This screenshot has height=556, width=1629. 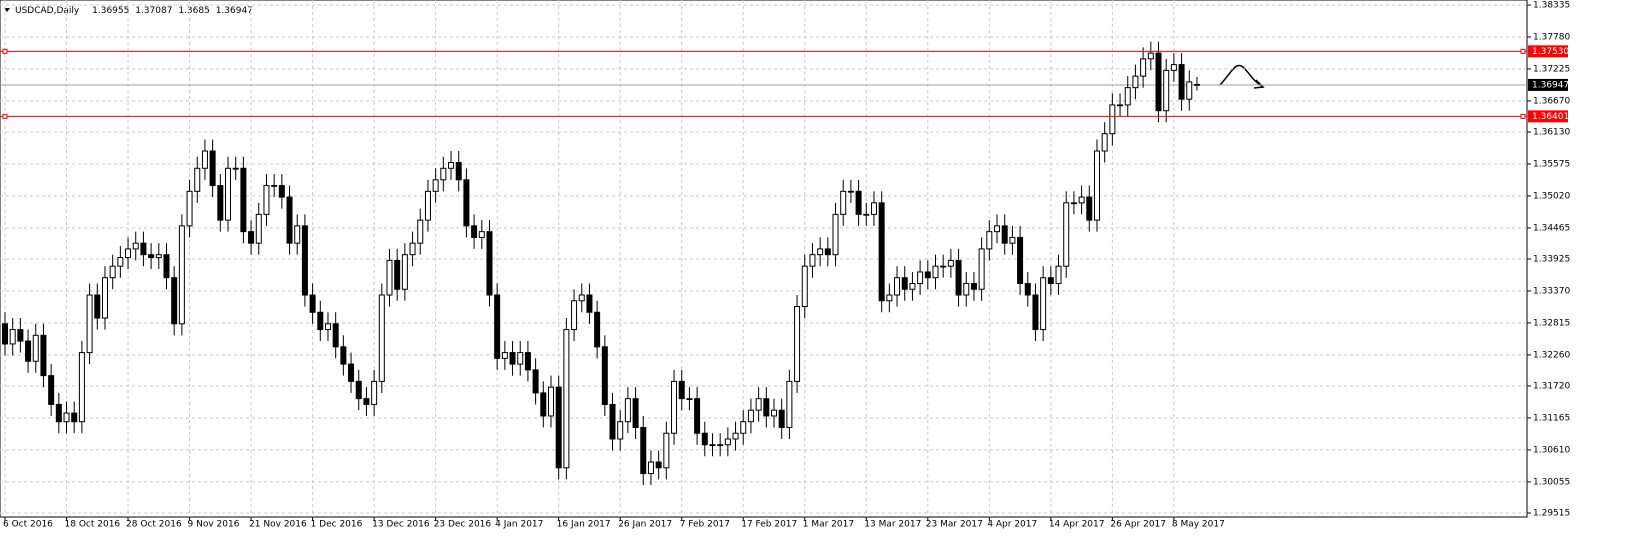 What do you see at coordinates (1550, 52) in the screenshot?
I see `level-label: 1.37530` at bounding box center [1550, 52].